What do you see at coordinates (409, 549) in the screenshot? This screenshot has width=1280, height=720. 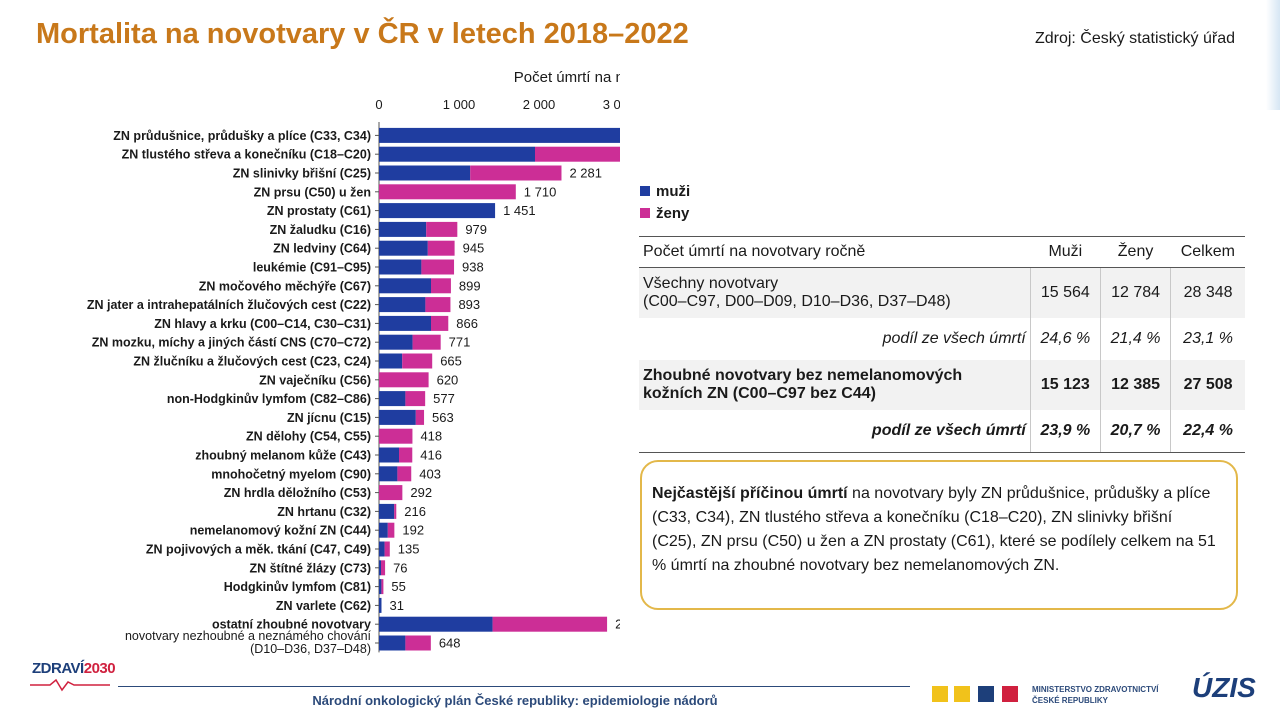 I see `bar-total-label: 135` at bounding box center [409, 549].